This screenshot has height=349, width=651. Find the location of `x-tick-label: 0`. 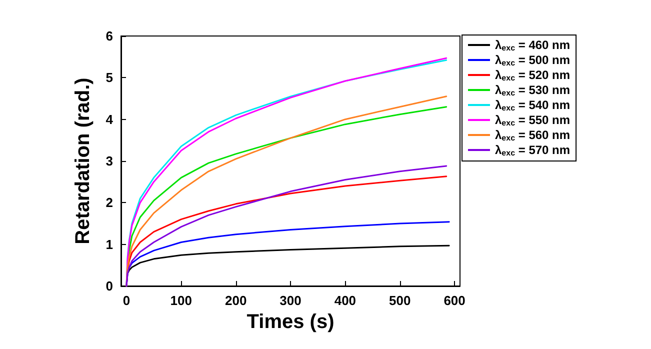

x-tick-label: 0 is located at coordinates (126, 300).